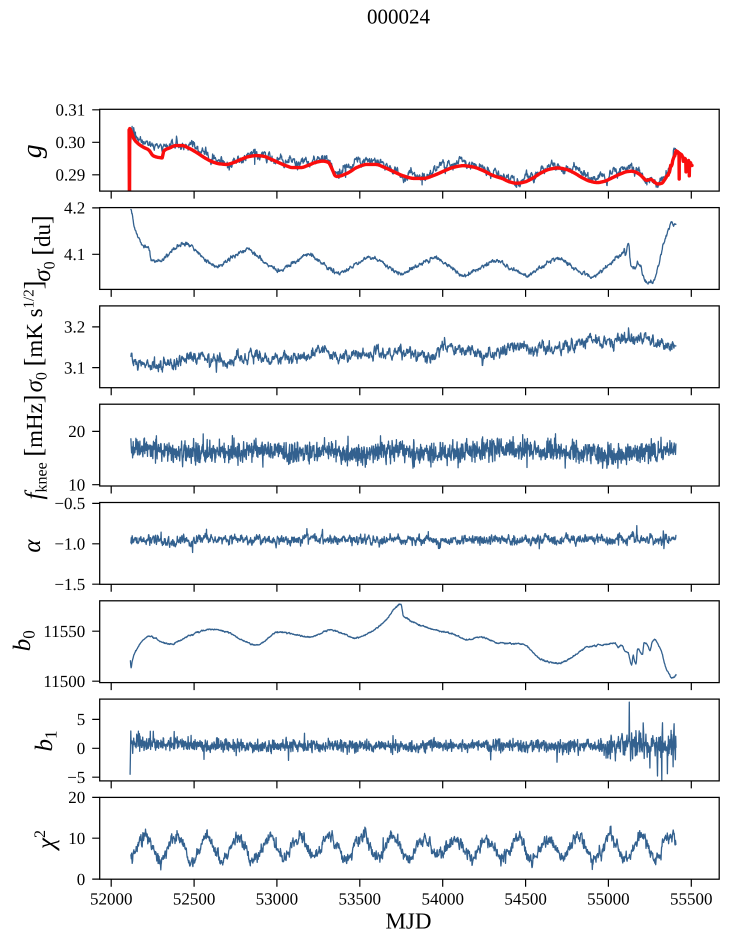 This screenshot has width=729, height=949. Describe the element at coordinates (35, 447) in the screenshot. I see `svg-text: fknee [mHz]` at that location.